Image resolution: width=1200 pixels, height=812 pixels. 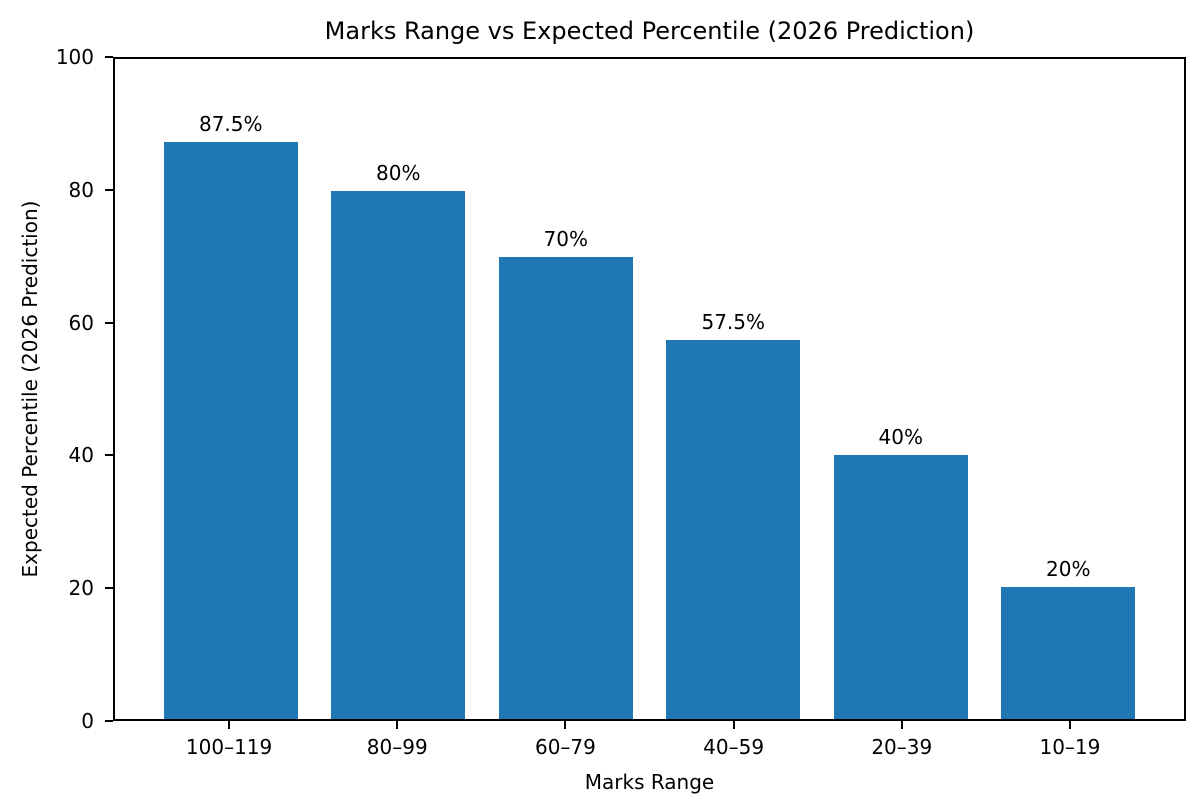 I want to click on bar-value-label: 70%, so click(x=565, y=239).